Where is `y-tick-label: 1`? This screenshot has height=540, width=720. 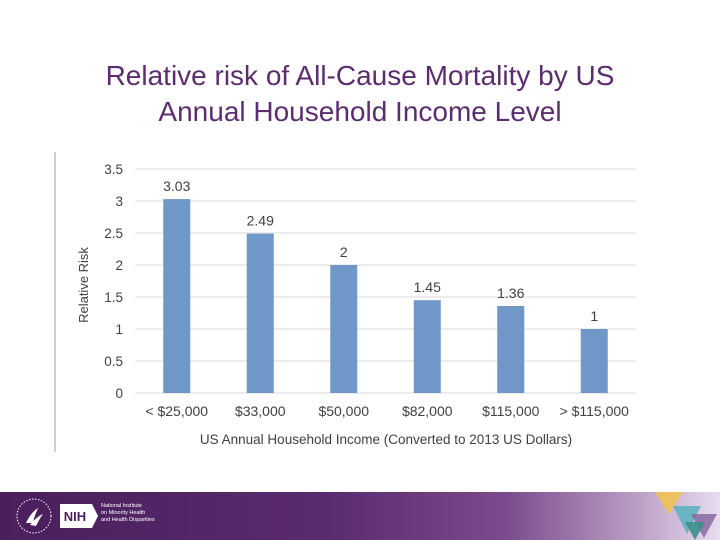
y-tick-label: 1 is located at coordinates (119, 329).